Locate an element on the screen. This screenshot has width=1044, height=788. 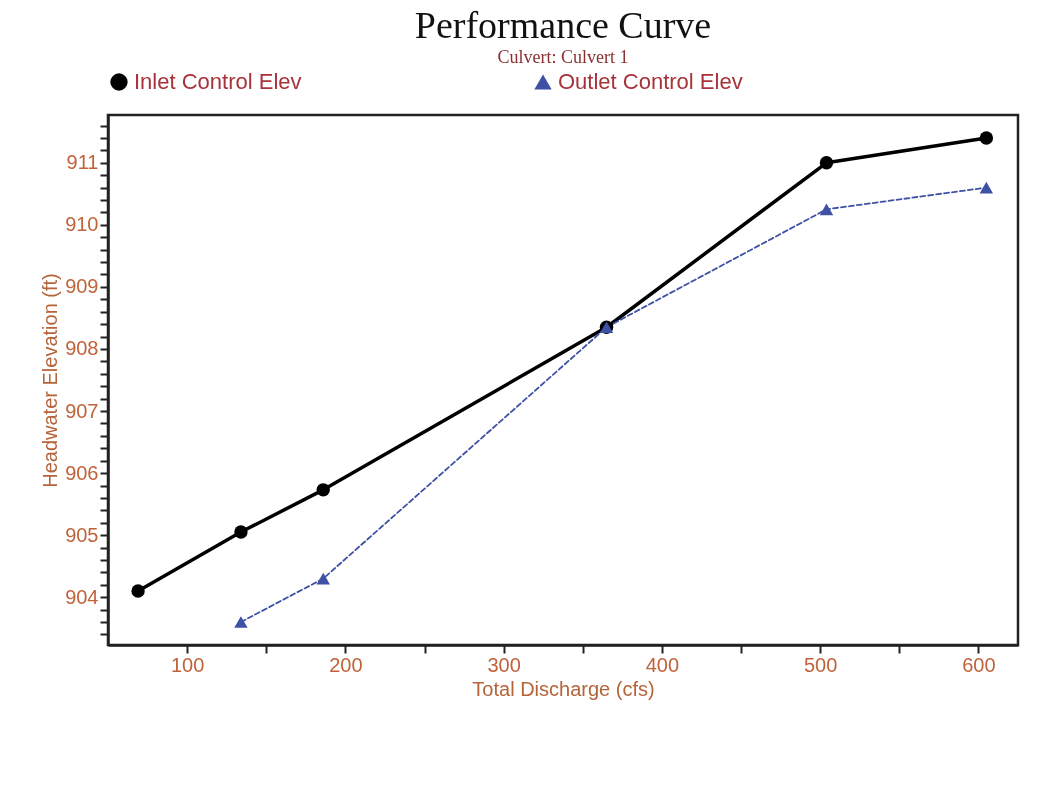
y-axis-title: Headwater Elevation (ft) is located at coordinates (50, 380).